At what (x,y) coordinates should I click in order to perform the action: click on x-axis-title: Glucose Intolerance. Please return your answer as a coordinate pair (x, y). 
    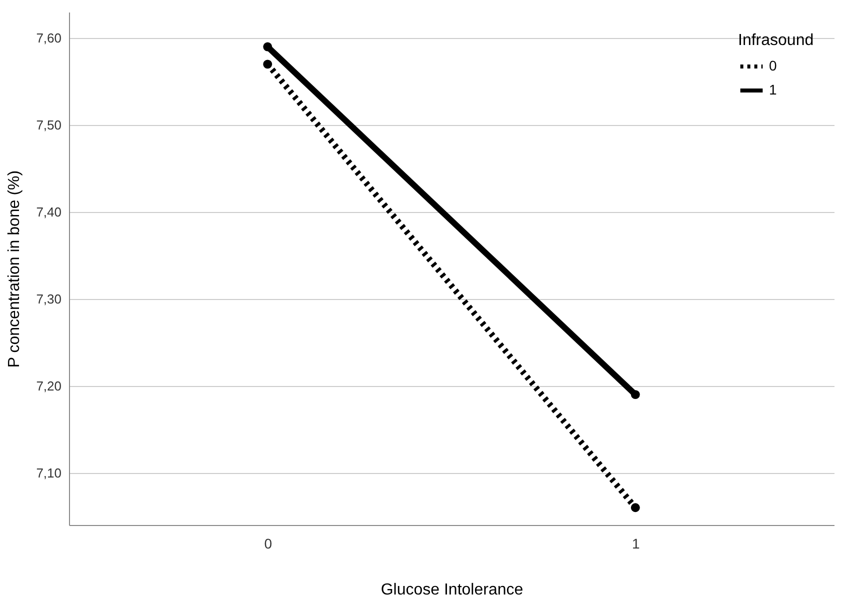
    Looking at the image, I should click on (452, 590).